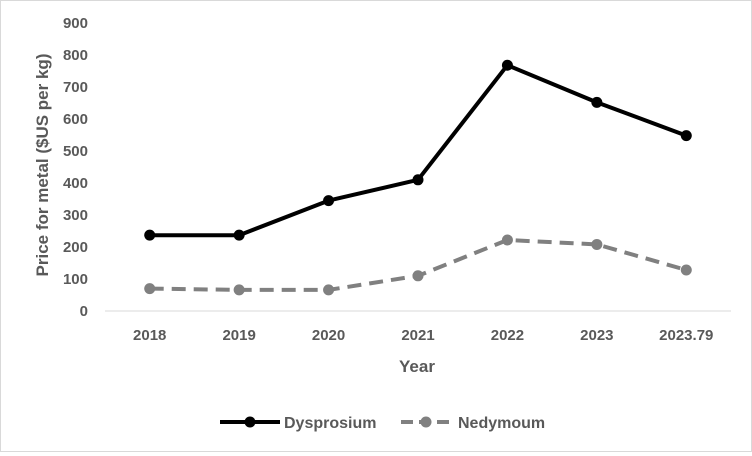 This screenshot has width=752, height=456. I want to click on y-tick-label: 500, so click(75, 151).